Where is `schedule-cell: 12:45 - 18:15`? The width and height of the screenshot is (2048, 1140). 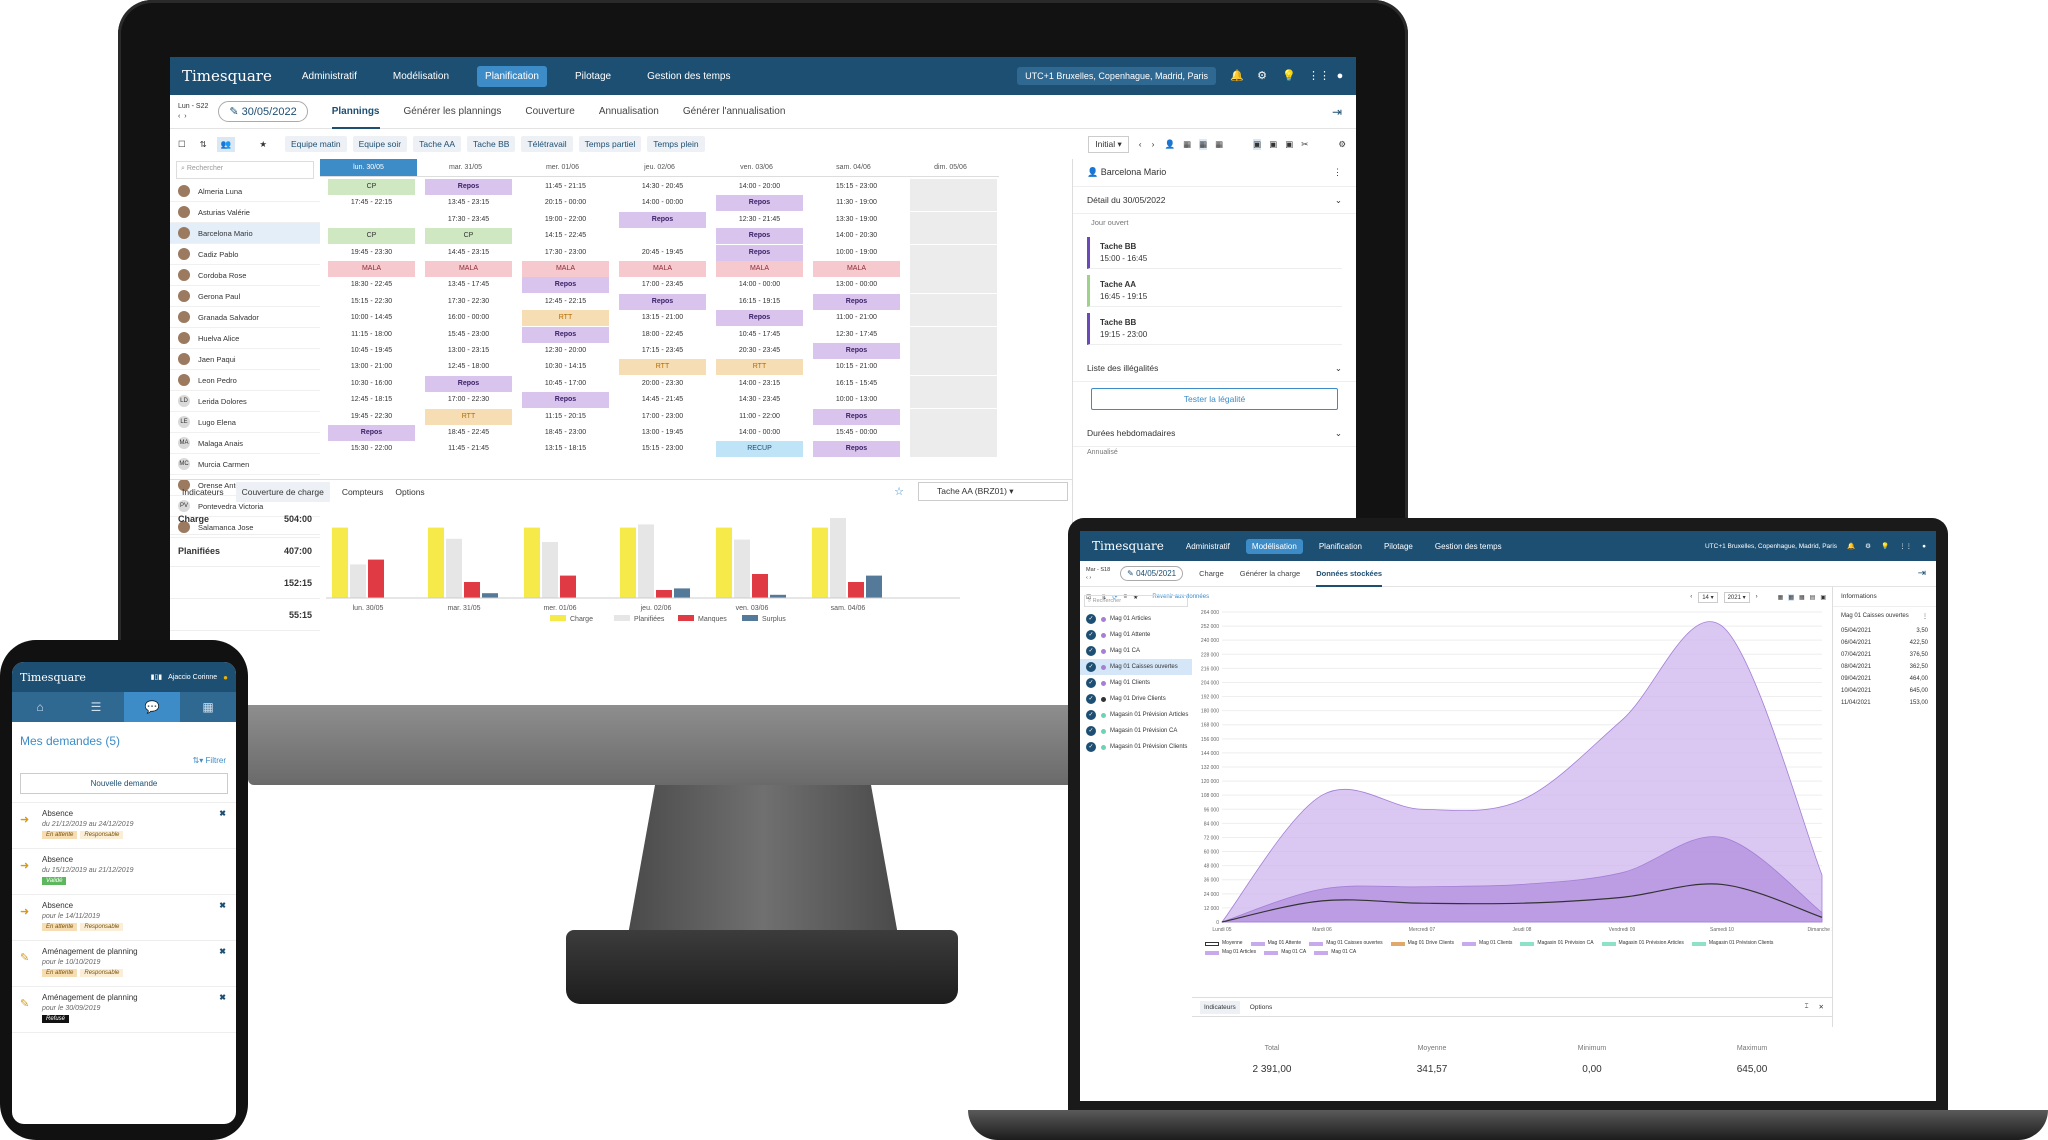 schedule-cell: 12:45 - 18:15 is located at coordinates (371, 400).